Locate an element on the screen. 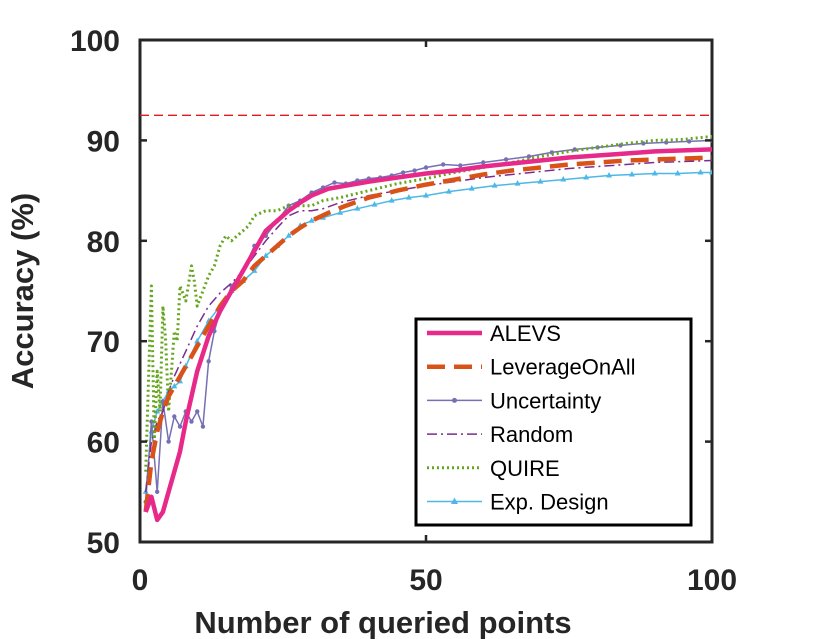 The height and width of the screenshot is (639, 830). x-tick-label: 50 is located at coordinates (425, 580).